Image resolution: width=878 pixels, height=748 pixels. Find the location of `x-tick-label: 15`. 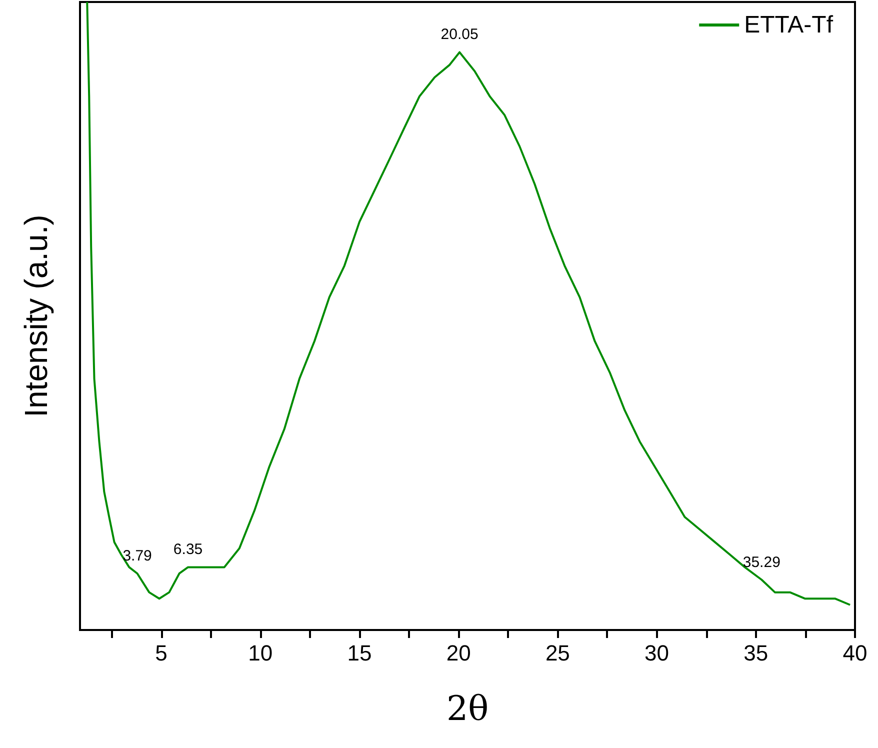

x-tick-label: 15 is located at coordinates (359, 653).